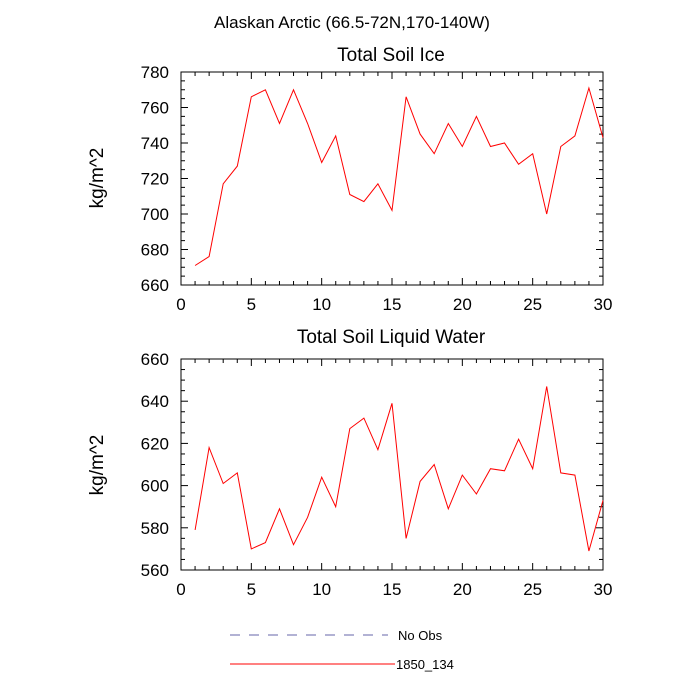 This screenshot has height=700, width=700. What do you see at coordinates (155, 143) in the screenshot?
I see `y-tick-label: 740` at bounding box center [155, 143].